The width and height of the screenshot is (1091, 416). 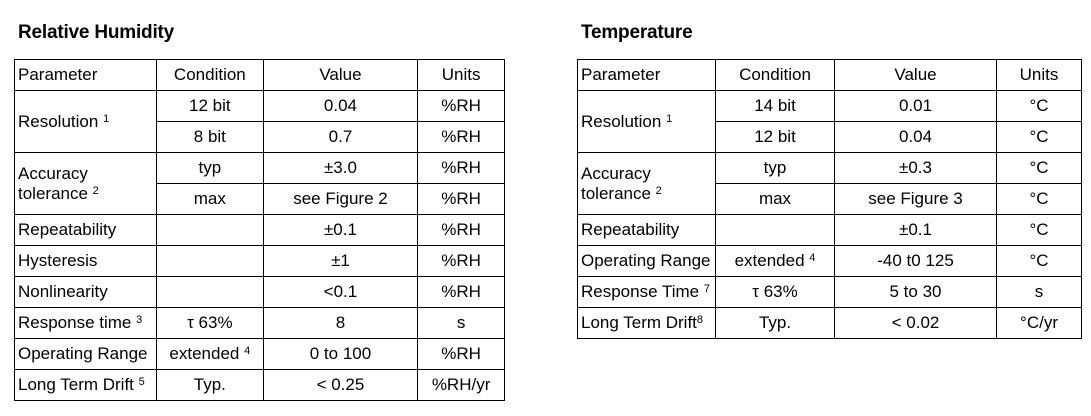 What do you see at coordinates (700, 320) in the screenshot?
I see `footnote-ref: 8` at bounding box center [700, 320].